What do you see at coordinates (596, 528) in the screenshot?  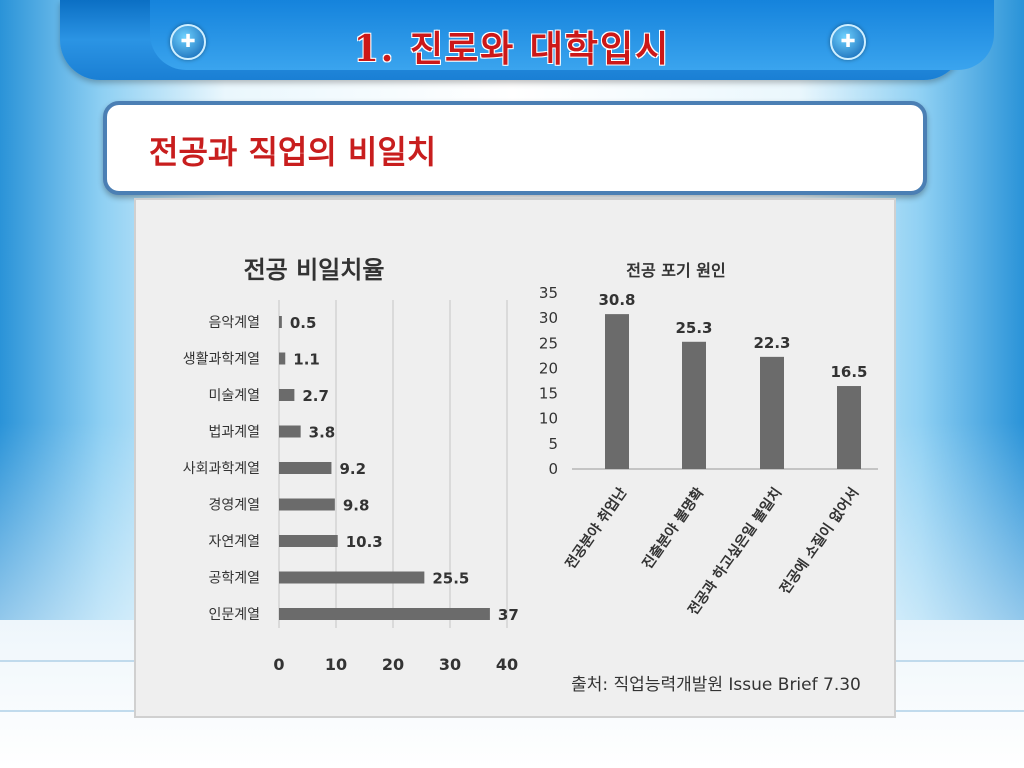 I see `category-label: 전공분야 취업난` at bounding box center [596, 528].